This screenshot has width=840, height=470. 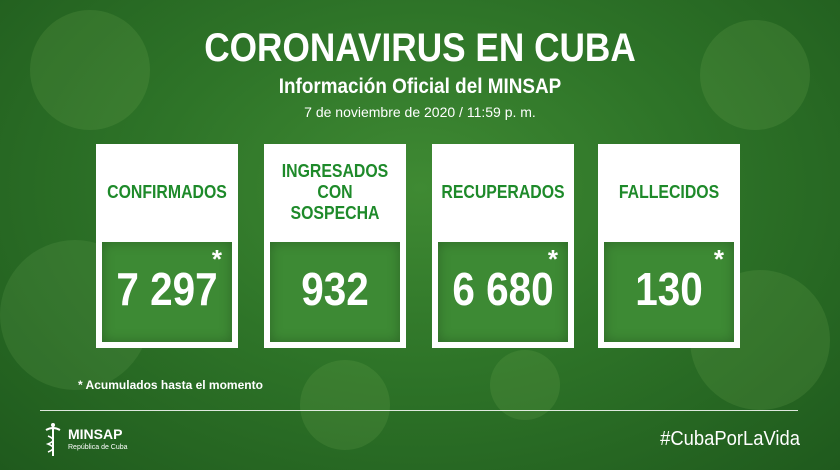 I want to click on card-value-box: 6 680 *, so click(x=503, y=292).